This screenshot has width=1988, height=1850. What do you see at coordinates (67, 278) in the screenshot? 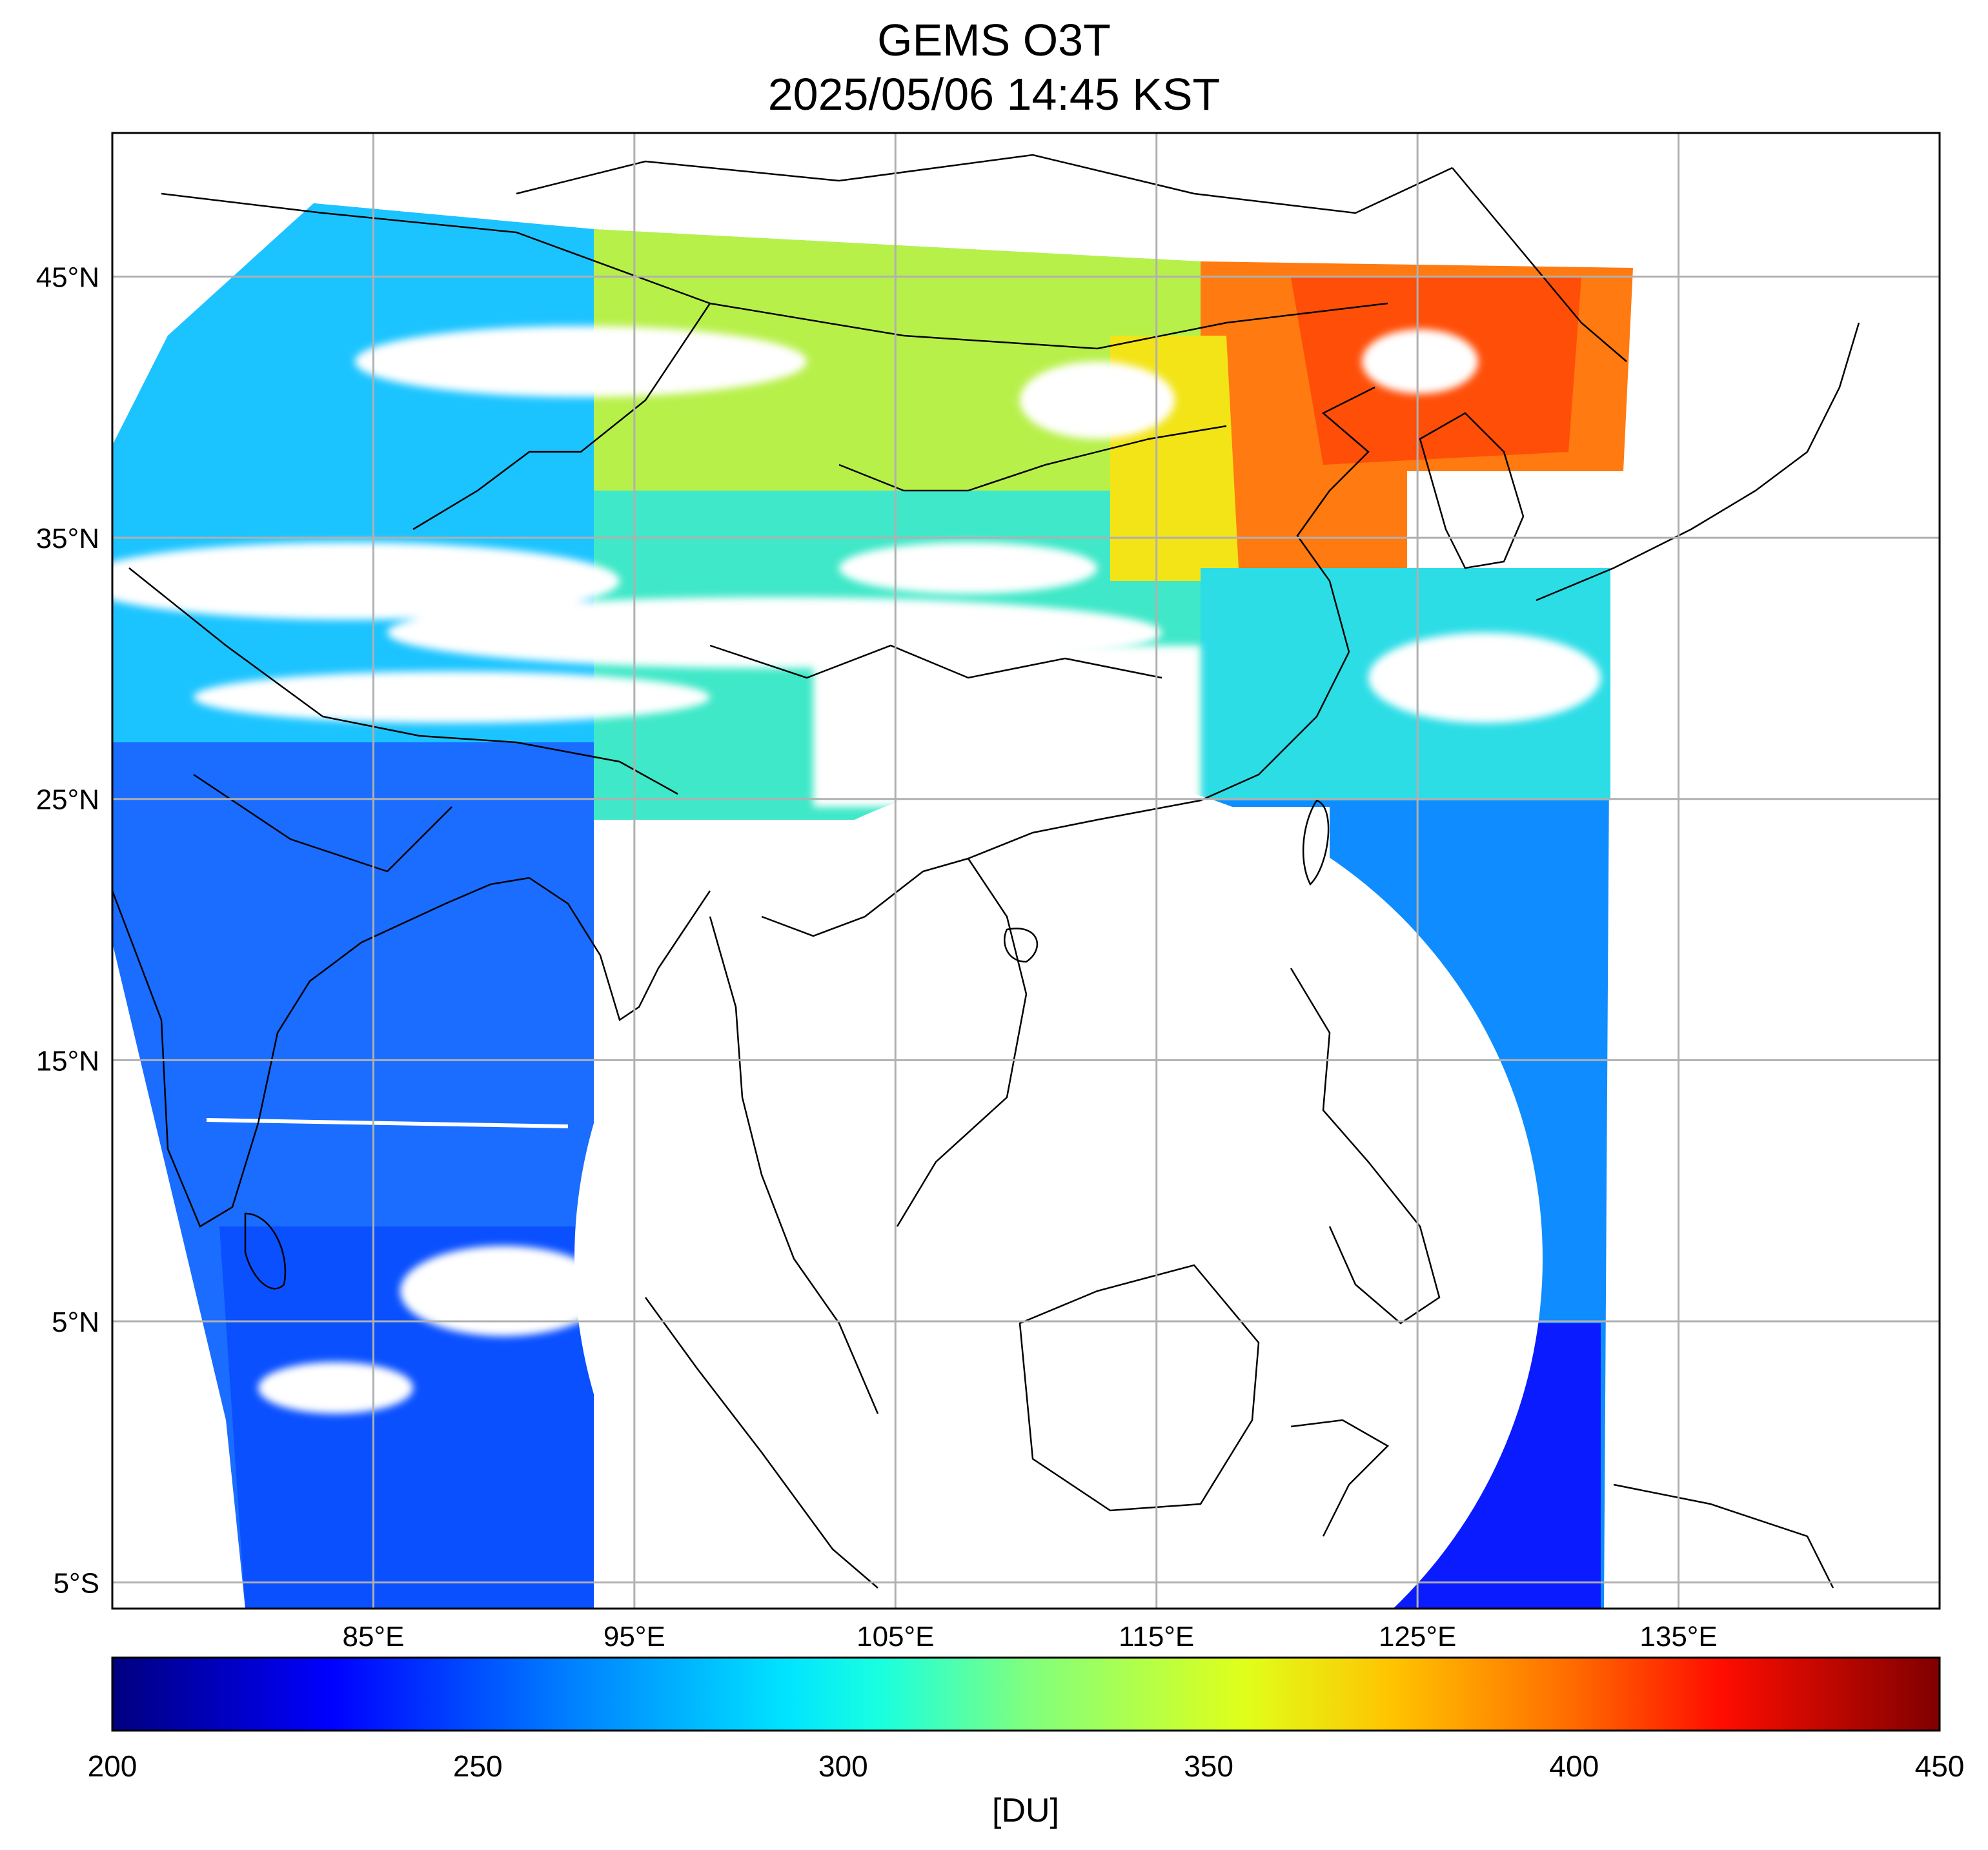
I see `lat-tick-label: 45°N` at bounding box center [67, 278].